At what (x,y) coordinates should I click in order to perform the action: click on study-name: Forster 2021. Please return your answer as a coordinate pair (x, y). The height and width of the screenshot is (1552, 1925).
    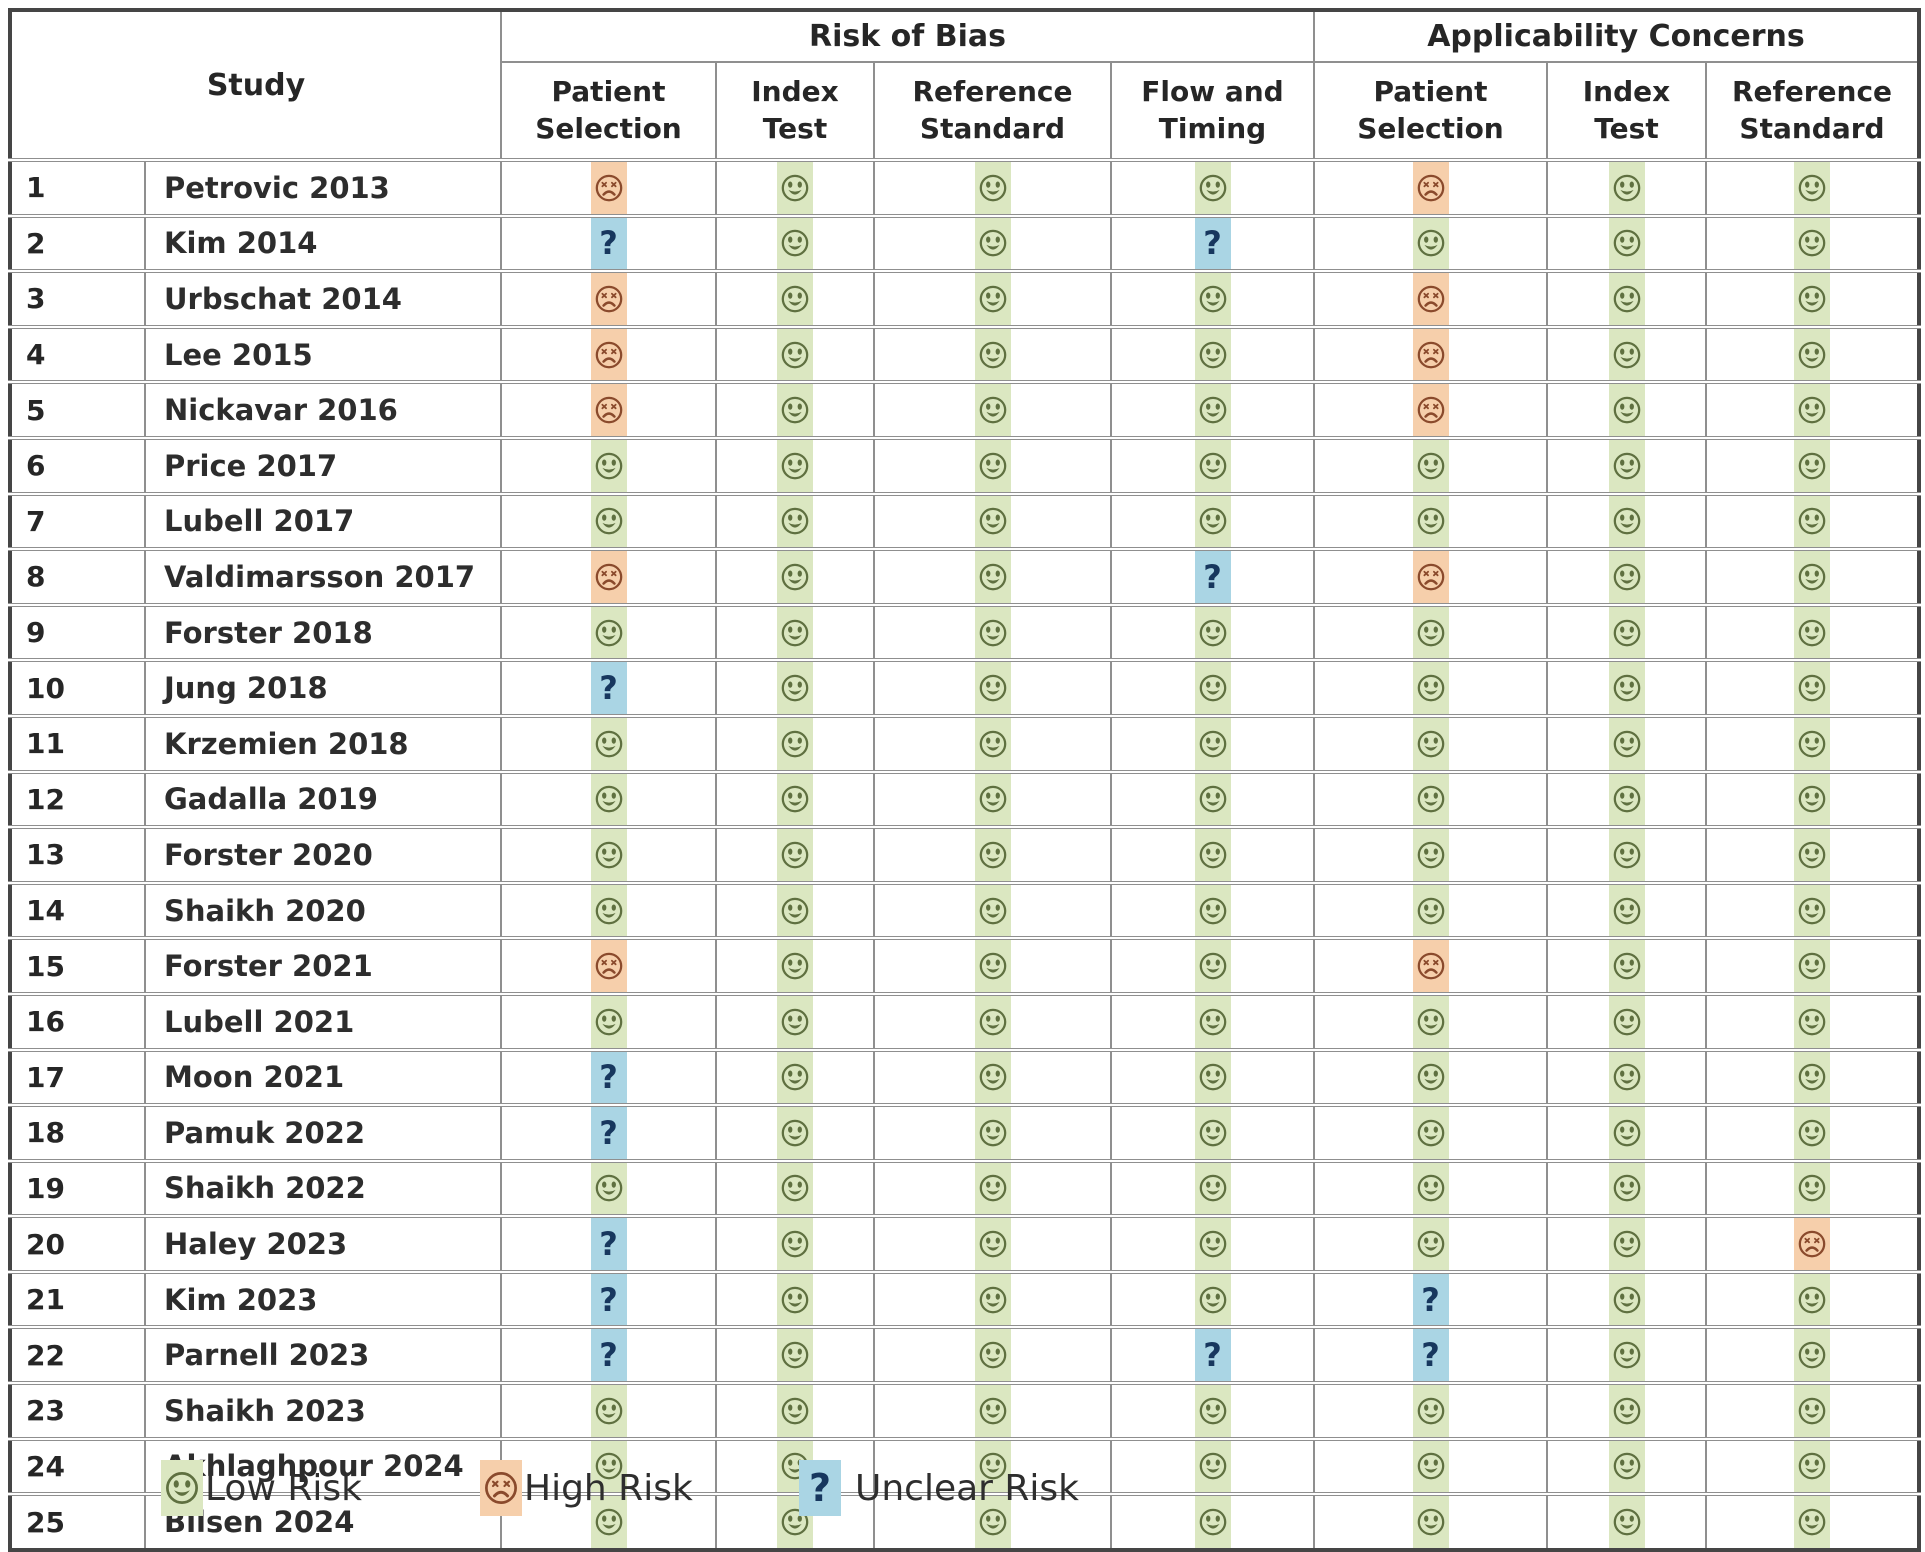
    Looking at the image, I should click on (323, 965).